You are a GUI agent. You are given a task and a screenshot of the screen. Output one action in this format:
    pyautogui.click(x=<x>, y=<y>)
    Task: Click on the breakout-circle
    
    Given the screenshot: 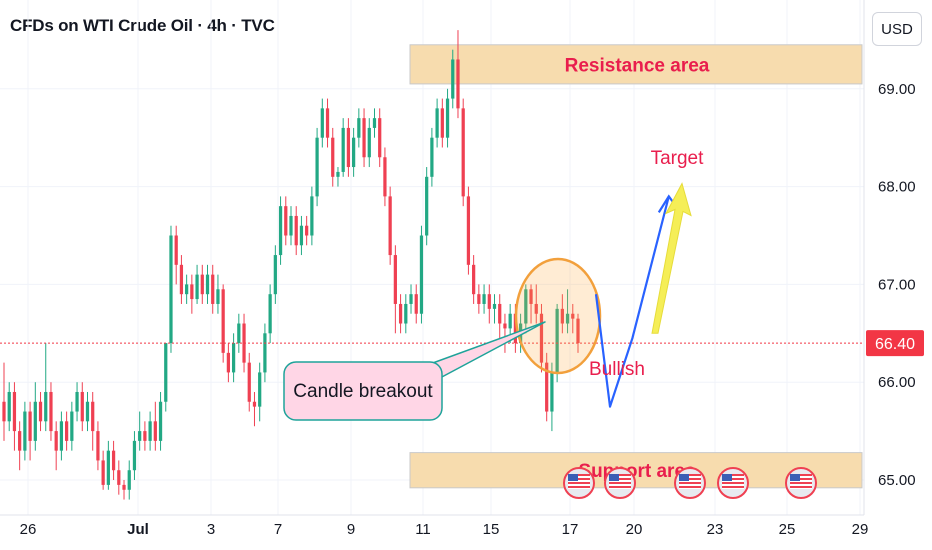 What is the action you would take?
    pyautogui.click(x=558, y=316)
    